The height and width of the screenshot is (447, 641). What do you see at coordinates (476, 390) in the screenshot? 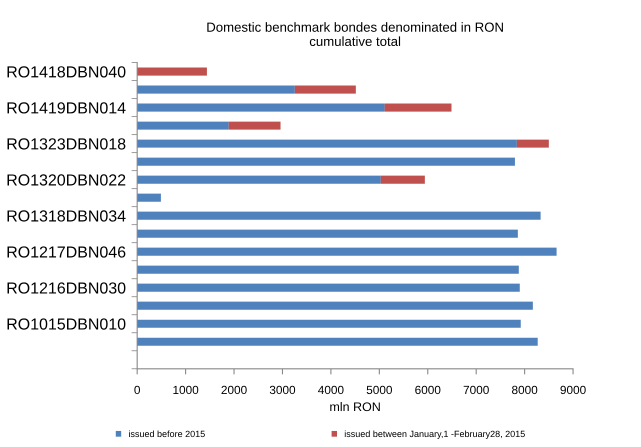
I see `x-tick-label: 7000` at bounding box center [476, 390].